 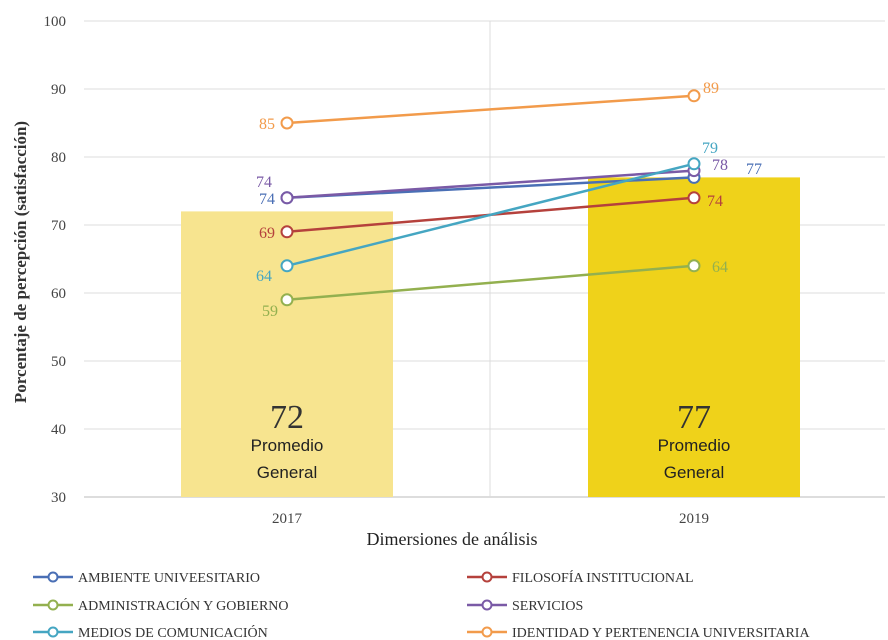 I want to click on y-tick-30: 30, so click(x=58, y=498).